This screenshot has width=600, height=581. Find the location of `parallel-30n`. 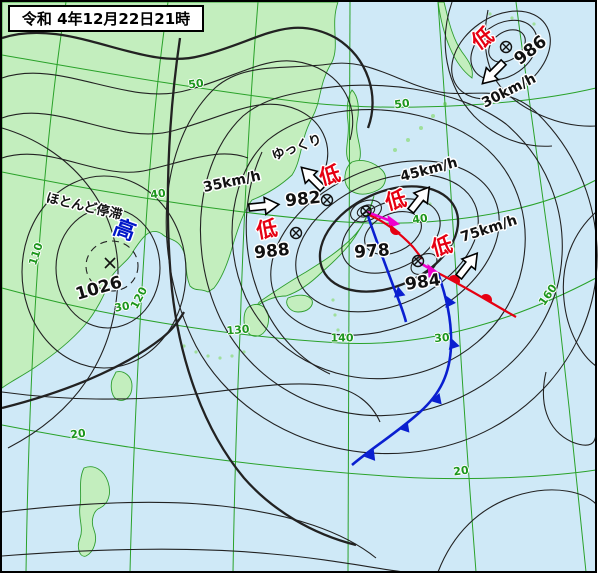

parallel-30n is located at coordinates (299, 311).